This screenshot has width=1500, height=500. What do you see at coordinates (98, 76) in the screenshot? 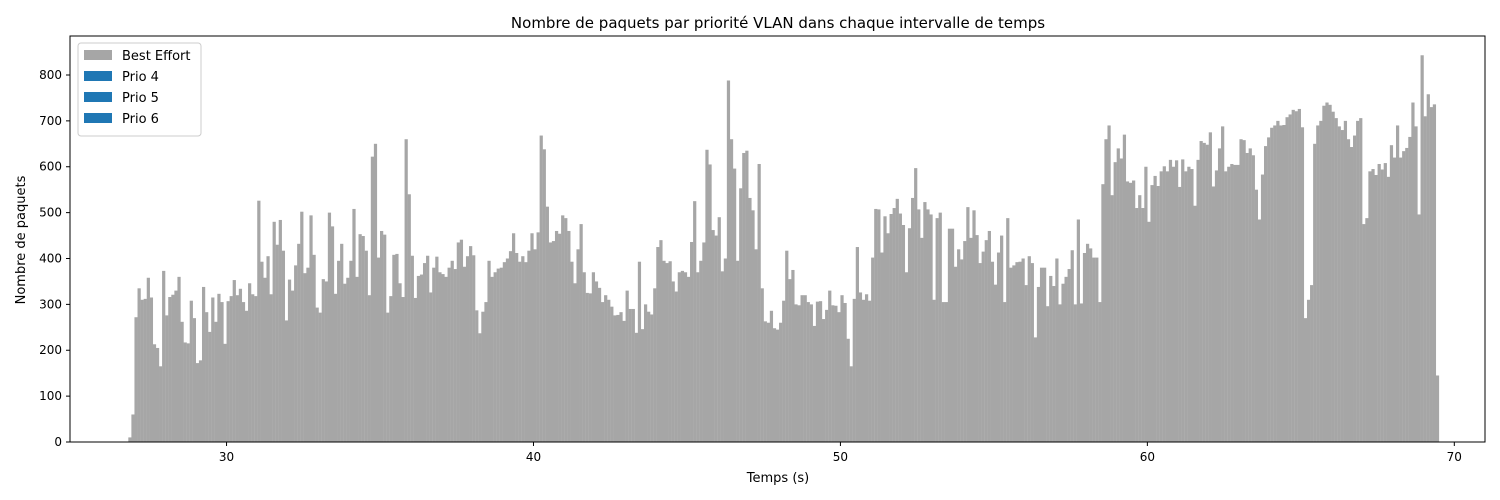
I see `legend-swatch` at bounding box center [98, 76].